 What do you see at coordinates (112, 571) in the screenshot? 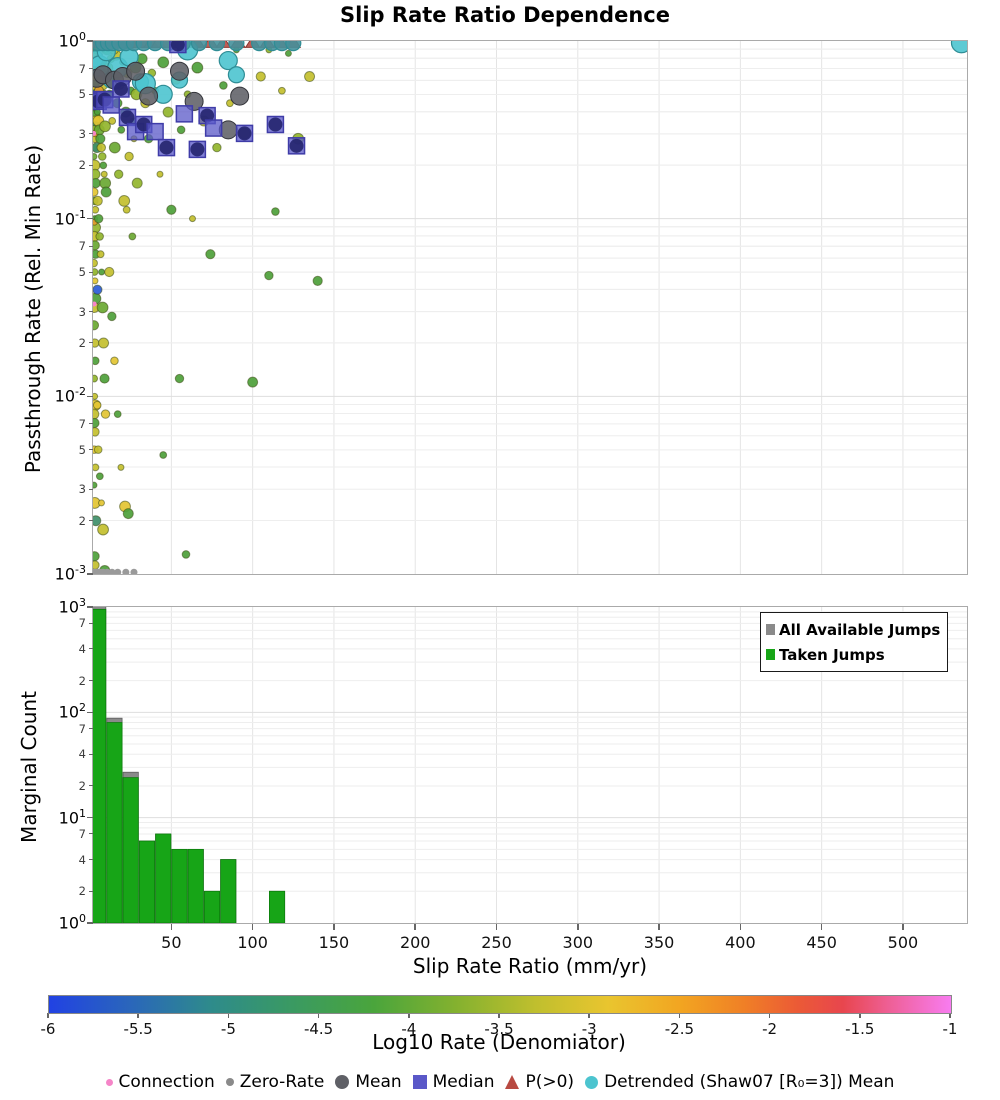
I see `zero-rate-point` at bounding box center [112, 571].